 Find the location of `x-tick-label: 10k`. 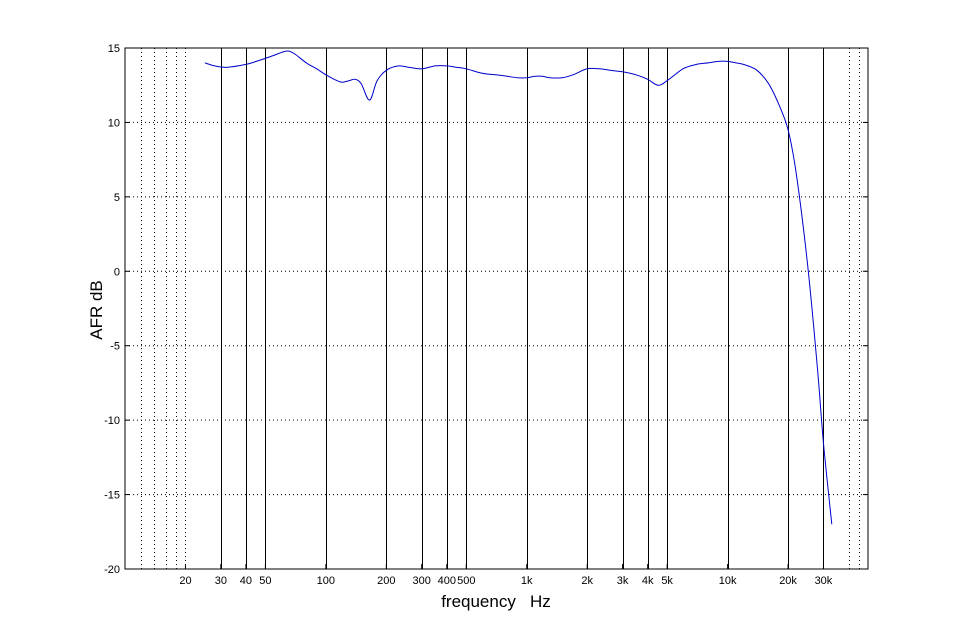

x-tick-label: 10k is located at coordinates (728, 581).